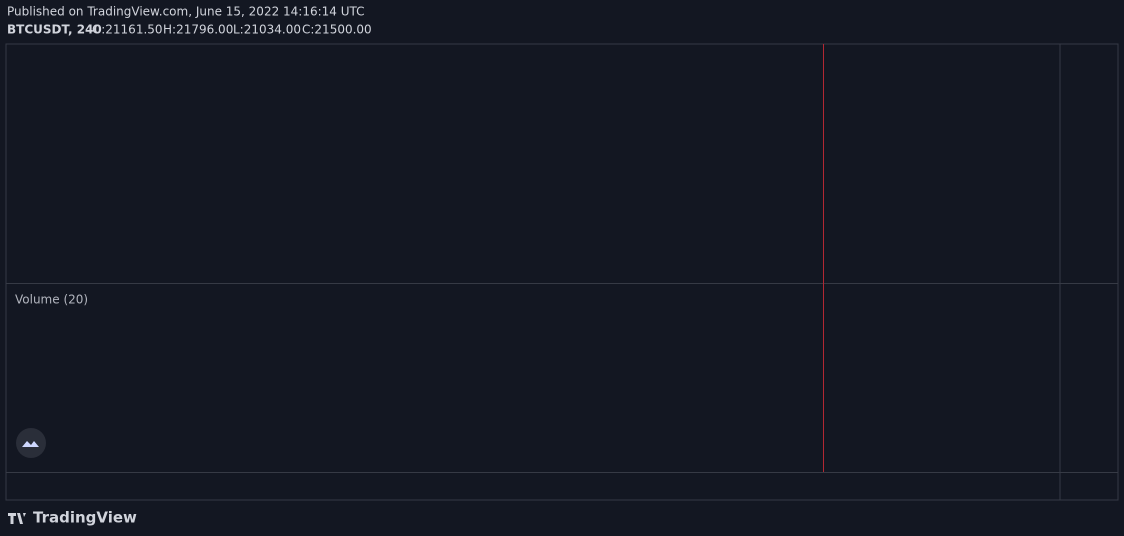  Describe the element at coordinates (127, 30) in the screenshot. I see `ohlc-open: O:21161.50` at that location.